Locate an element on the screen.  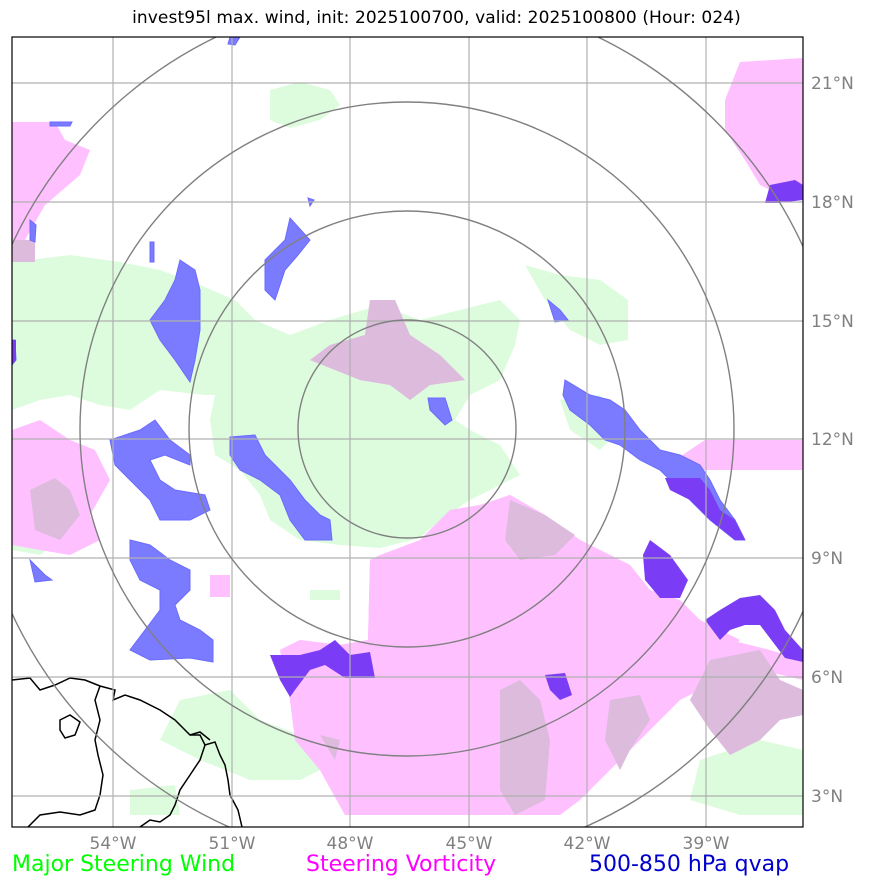
lat-label: 12°N is located at coordinates (832, 440).